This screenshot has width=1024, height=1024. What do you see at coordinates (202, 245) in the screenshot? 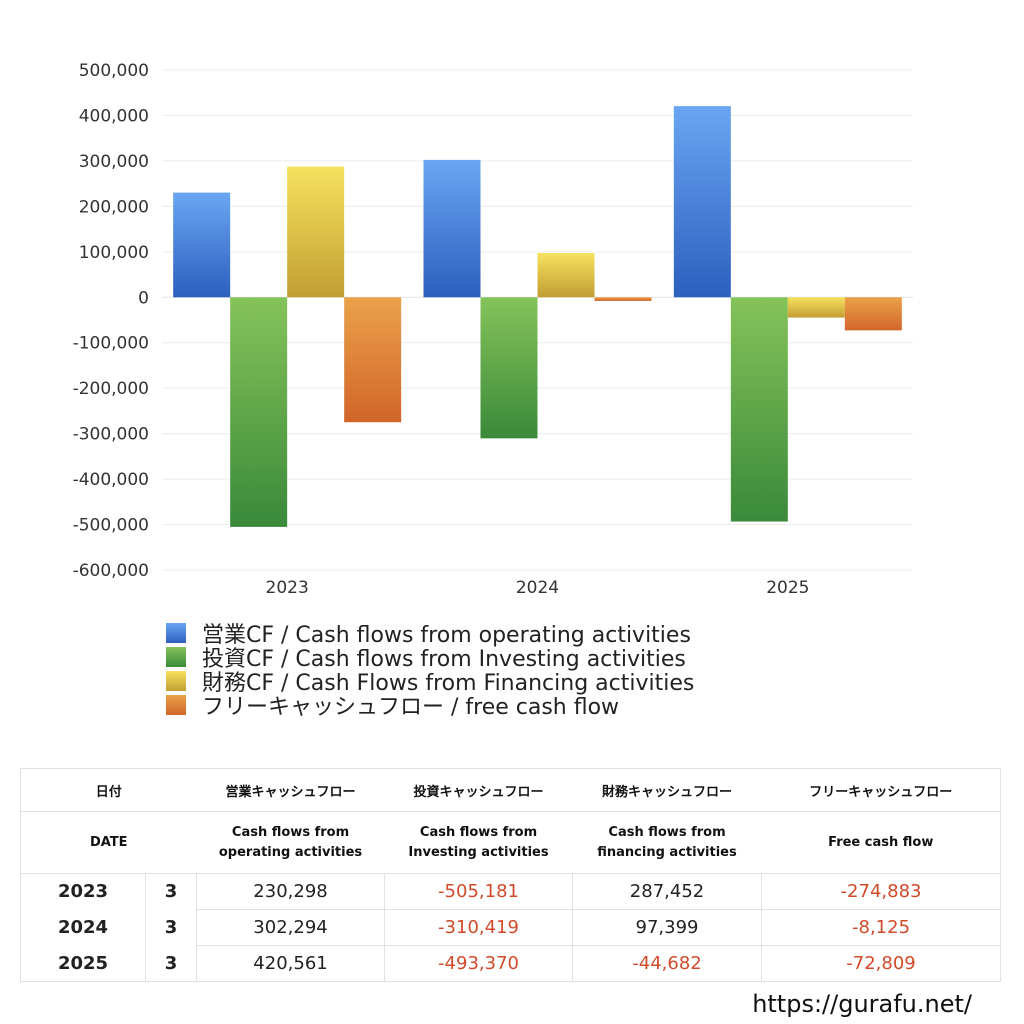
I see `bar-operating-2023` at bounding box center [202, 245].